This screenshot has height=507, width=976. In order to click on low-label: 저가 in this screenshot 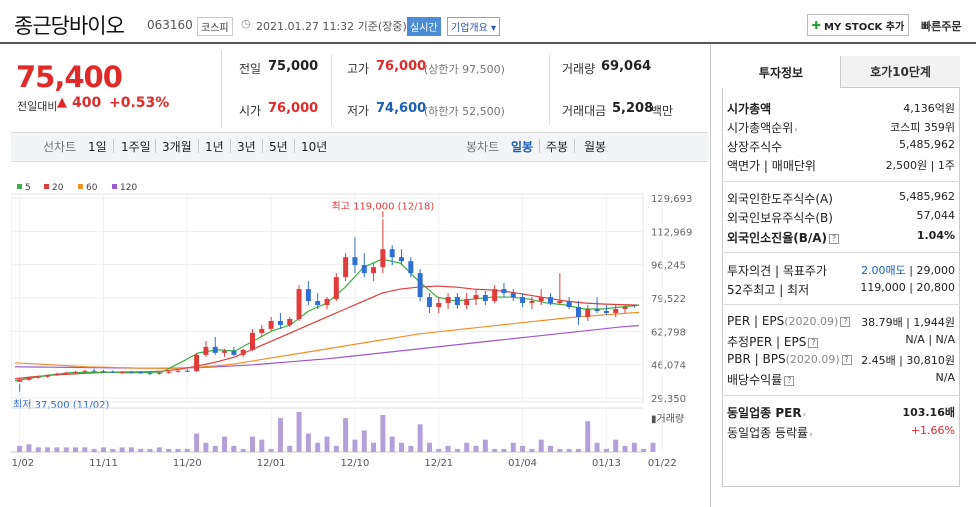, I will do `click(358, 111)`.